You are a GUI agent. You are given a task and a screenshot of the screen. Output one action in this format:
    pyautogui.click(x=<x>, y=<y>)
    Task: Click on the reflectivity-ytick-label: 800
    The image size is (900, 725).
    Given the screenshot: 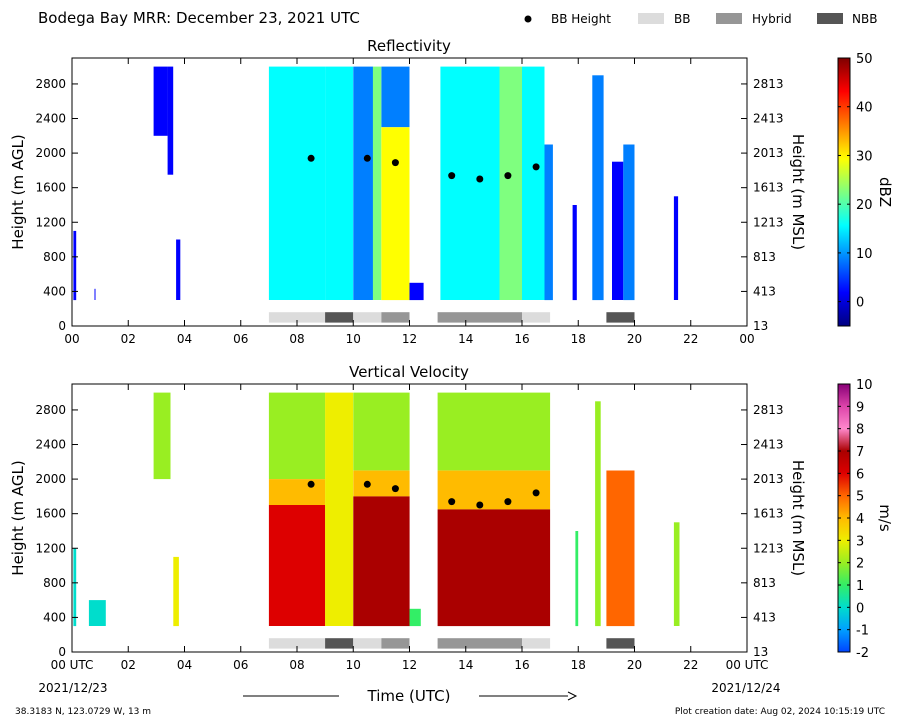 What is the action you would take?
    pyautogui.click(x=54, y=257)
    